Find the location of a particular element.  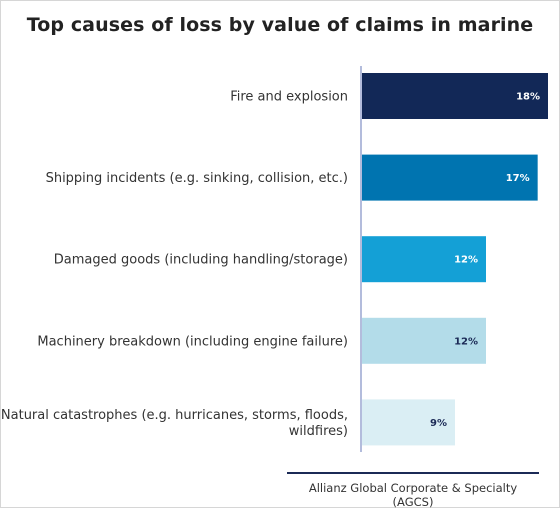

category-label: wildfires) is located at coordinates (318, 431).